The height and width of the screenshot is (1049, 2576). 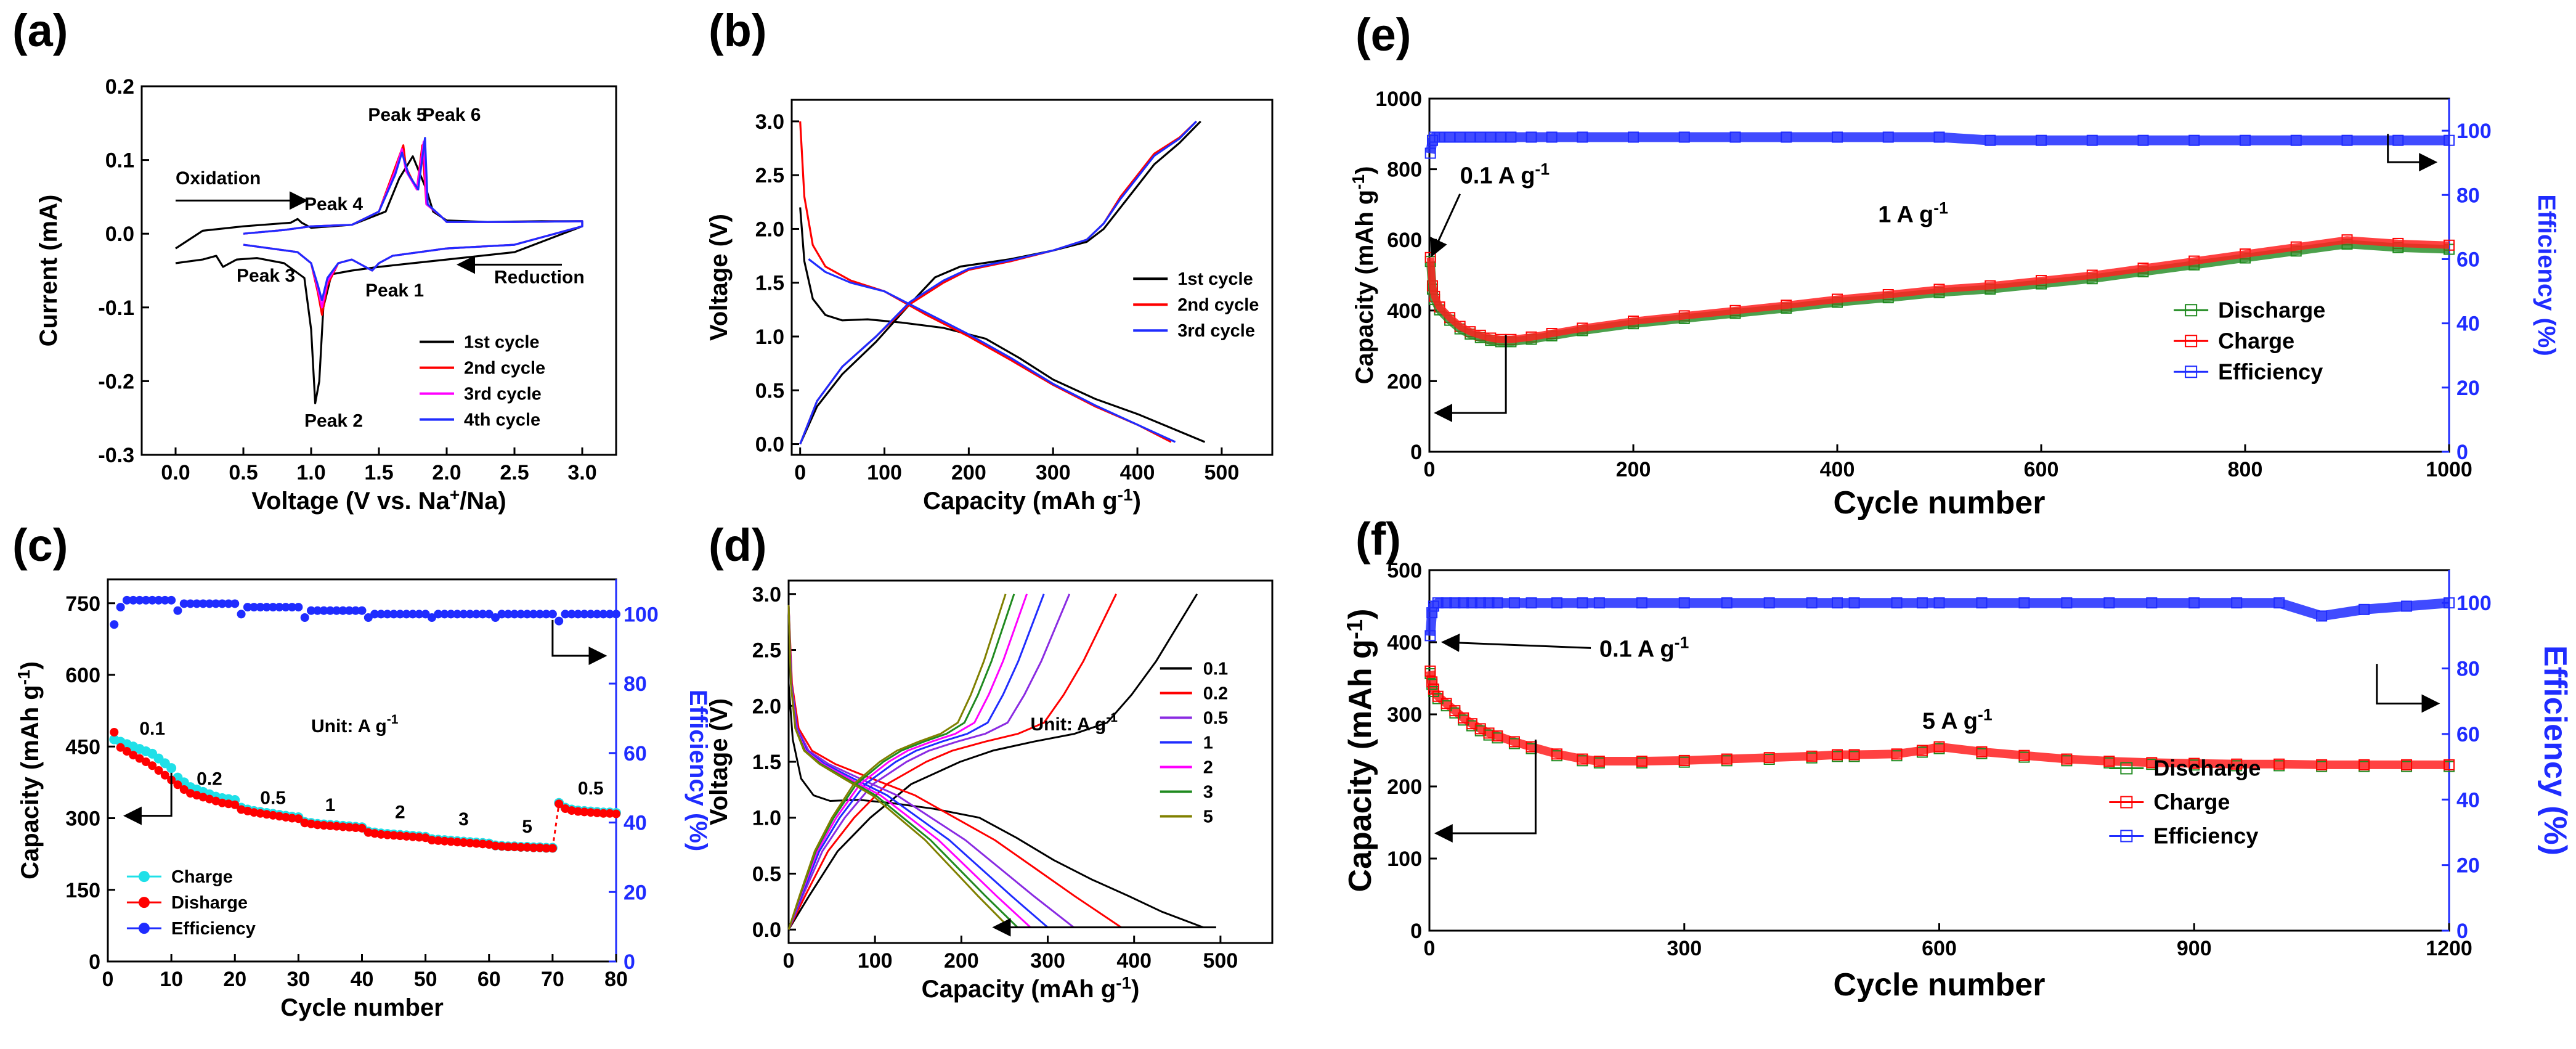 What do you see at coordinates (898, 766) in the screenshot?
I see `d-discharge-curve` at bounding box center [898, 766].